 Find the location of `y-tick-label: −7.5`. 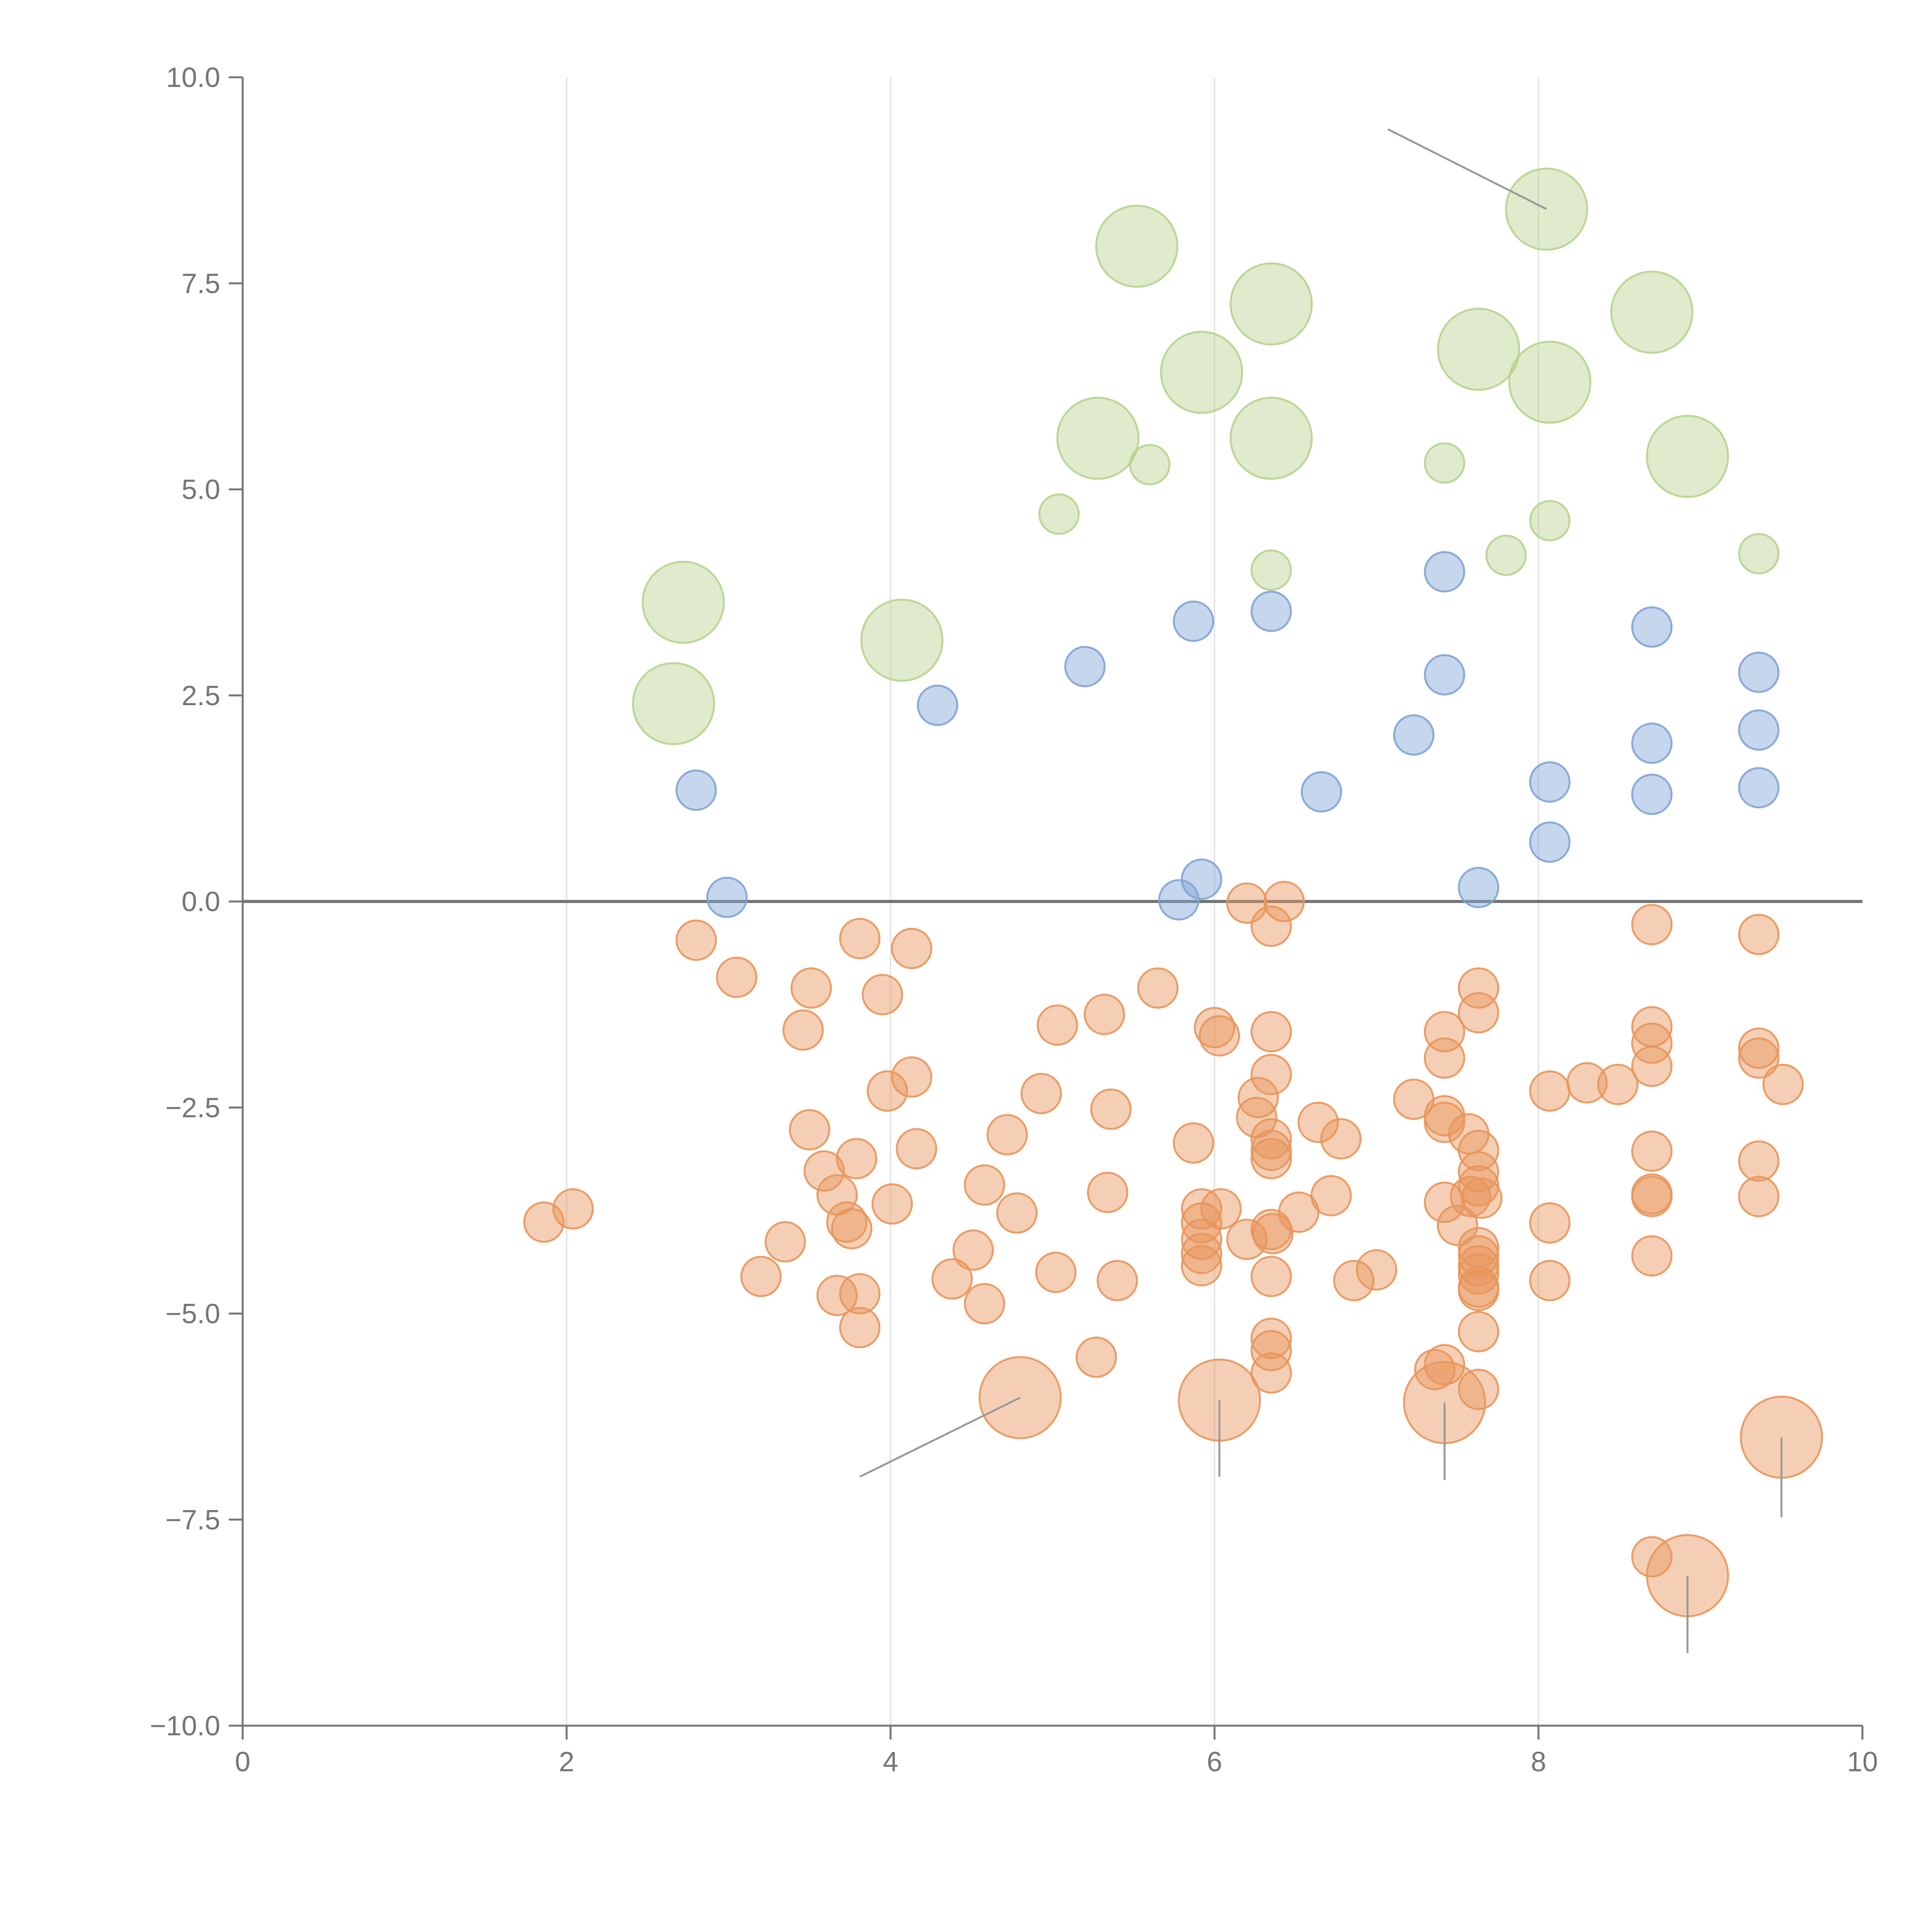

y-tick-label: −7.5 is located at coordinates (192, 1520).